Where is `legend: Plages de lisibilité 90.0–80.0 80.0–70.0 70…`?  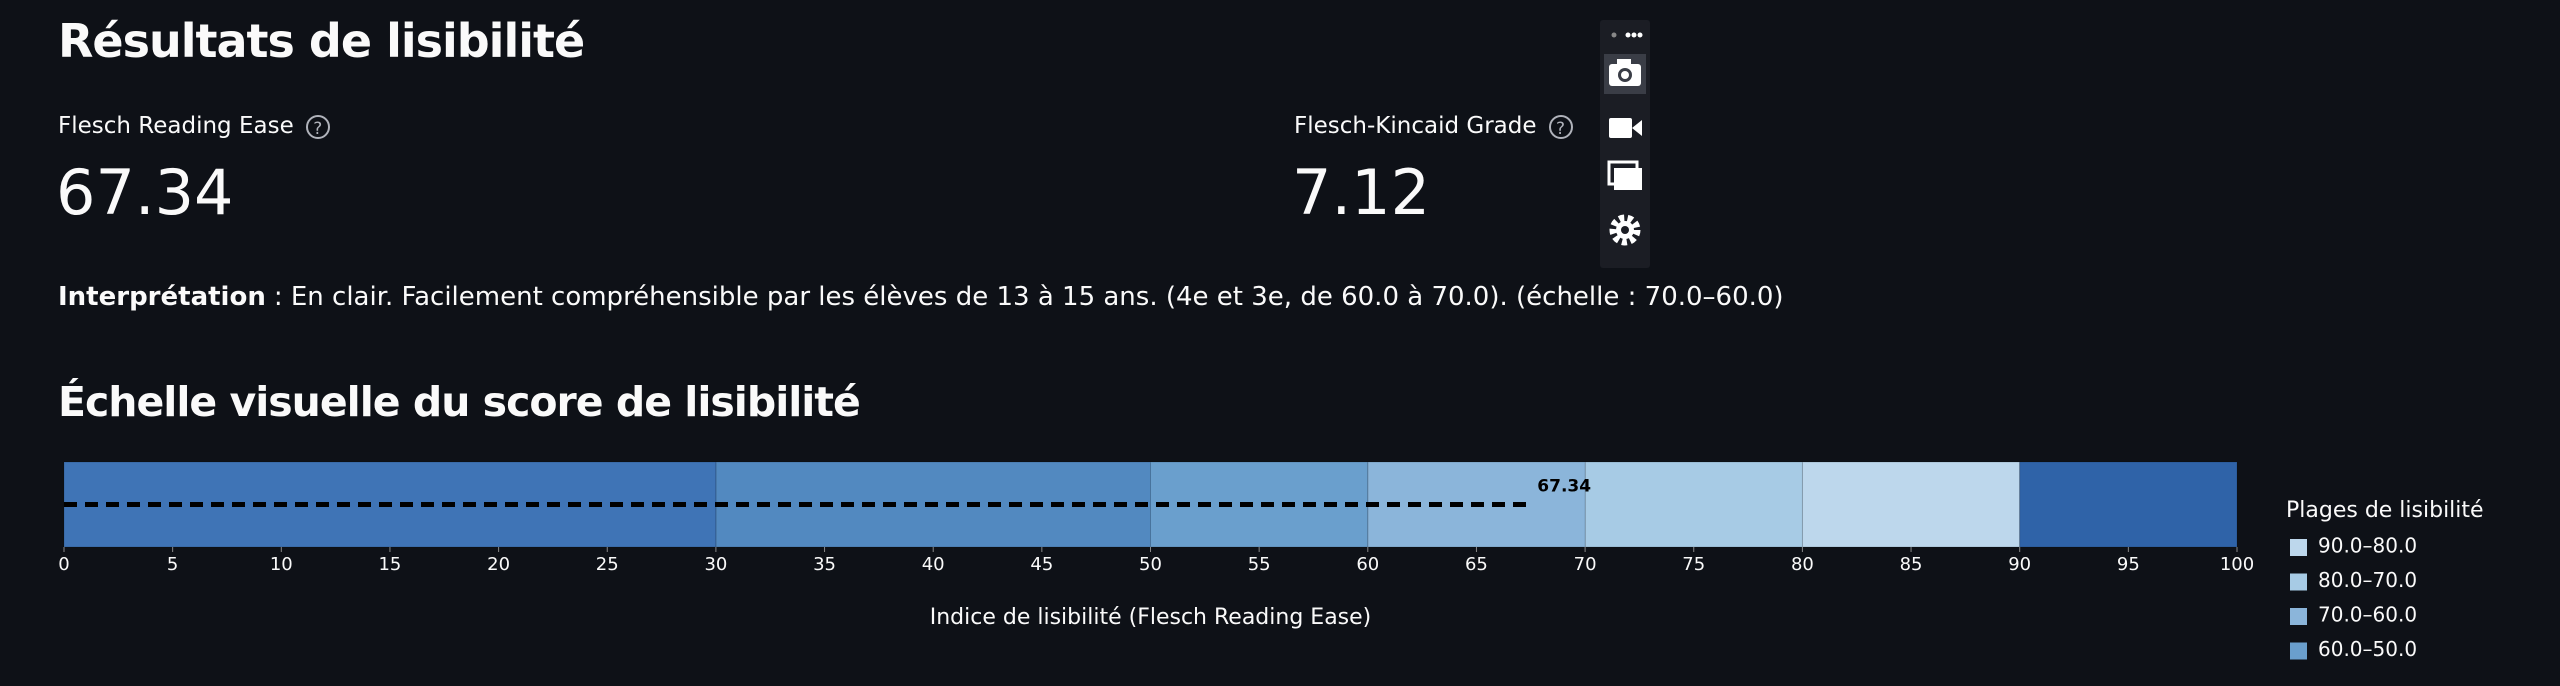
legend: Plages de lisibilité 90.0–80.0 80.0–70.0 70… is located at coordinates (2385, 579).